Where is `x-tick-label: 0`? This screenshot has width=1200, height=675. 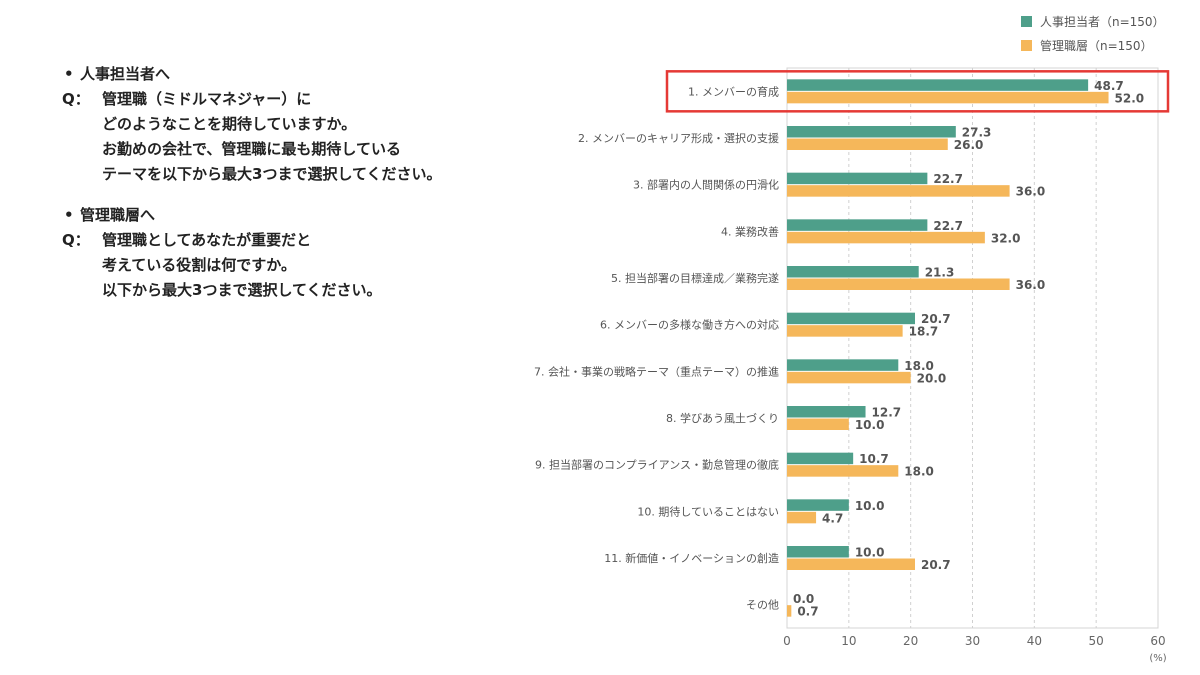
x-tick-label: 0 is located at coordinates (787, 641).